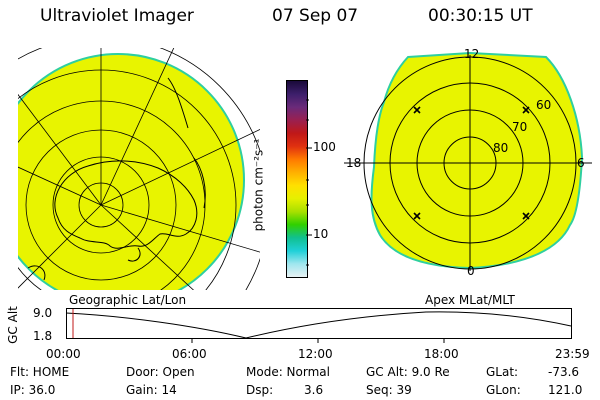  Describe the element at coordinates (470, 300) in the screenshot. I see `polar-map-label: Apex MLat/MLT` at that location.